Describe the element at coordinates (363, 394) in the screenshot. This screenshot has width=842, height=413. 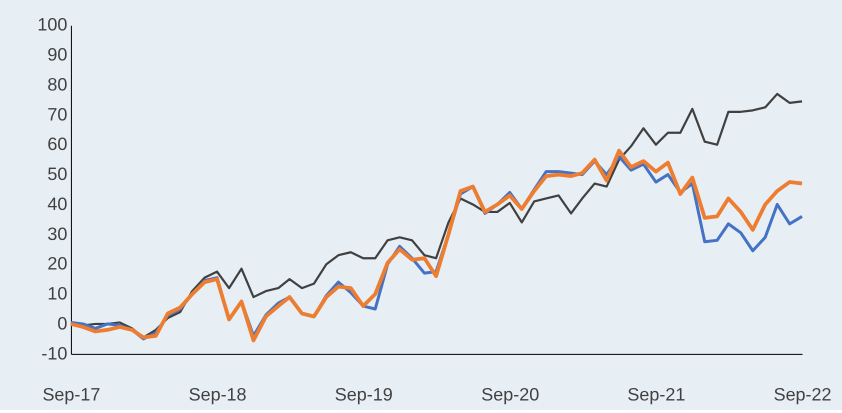
I see `x-tick-label: Sep-19` at that location.